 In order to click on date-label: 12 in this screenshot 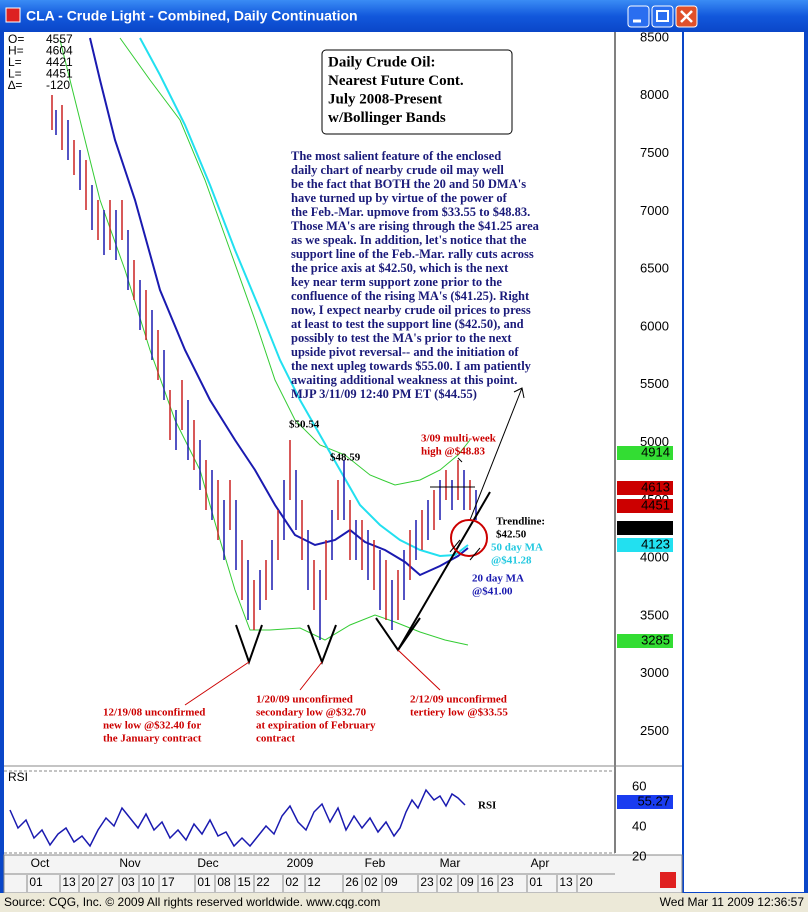, I will do `click(314, 882)`.